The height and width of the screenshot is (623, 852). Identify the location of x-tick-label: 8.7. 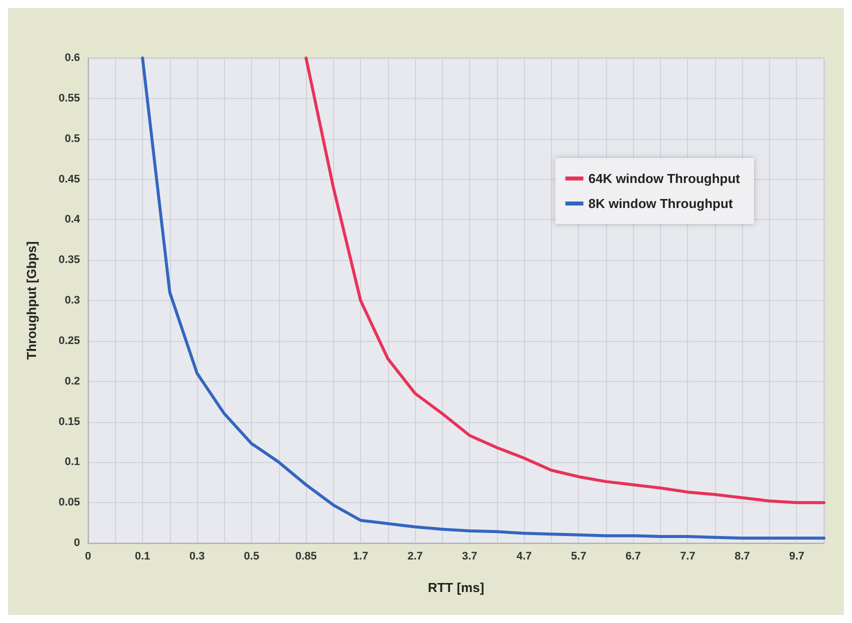
(742, 556).